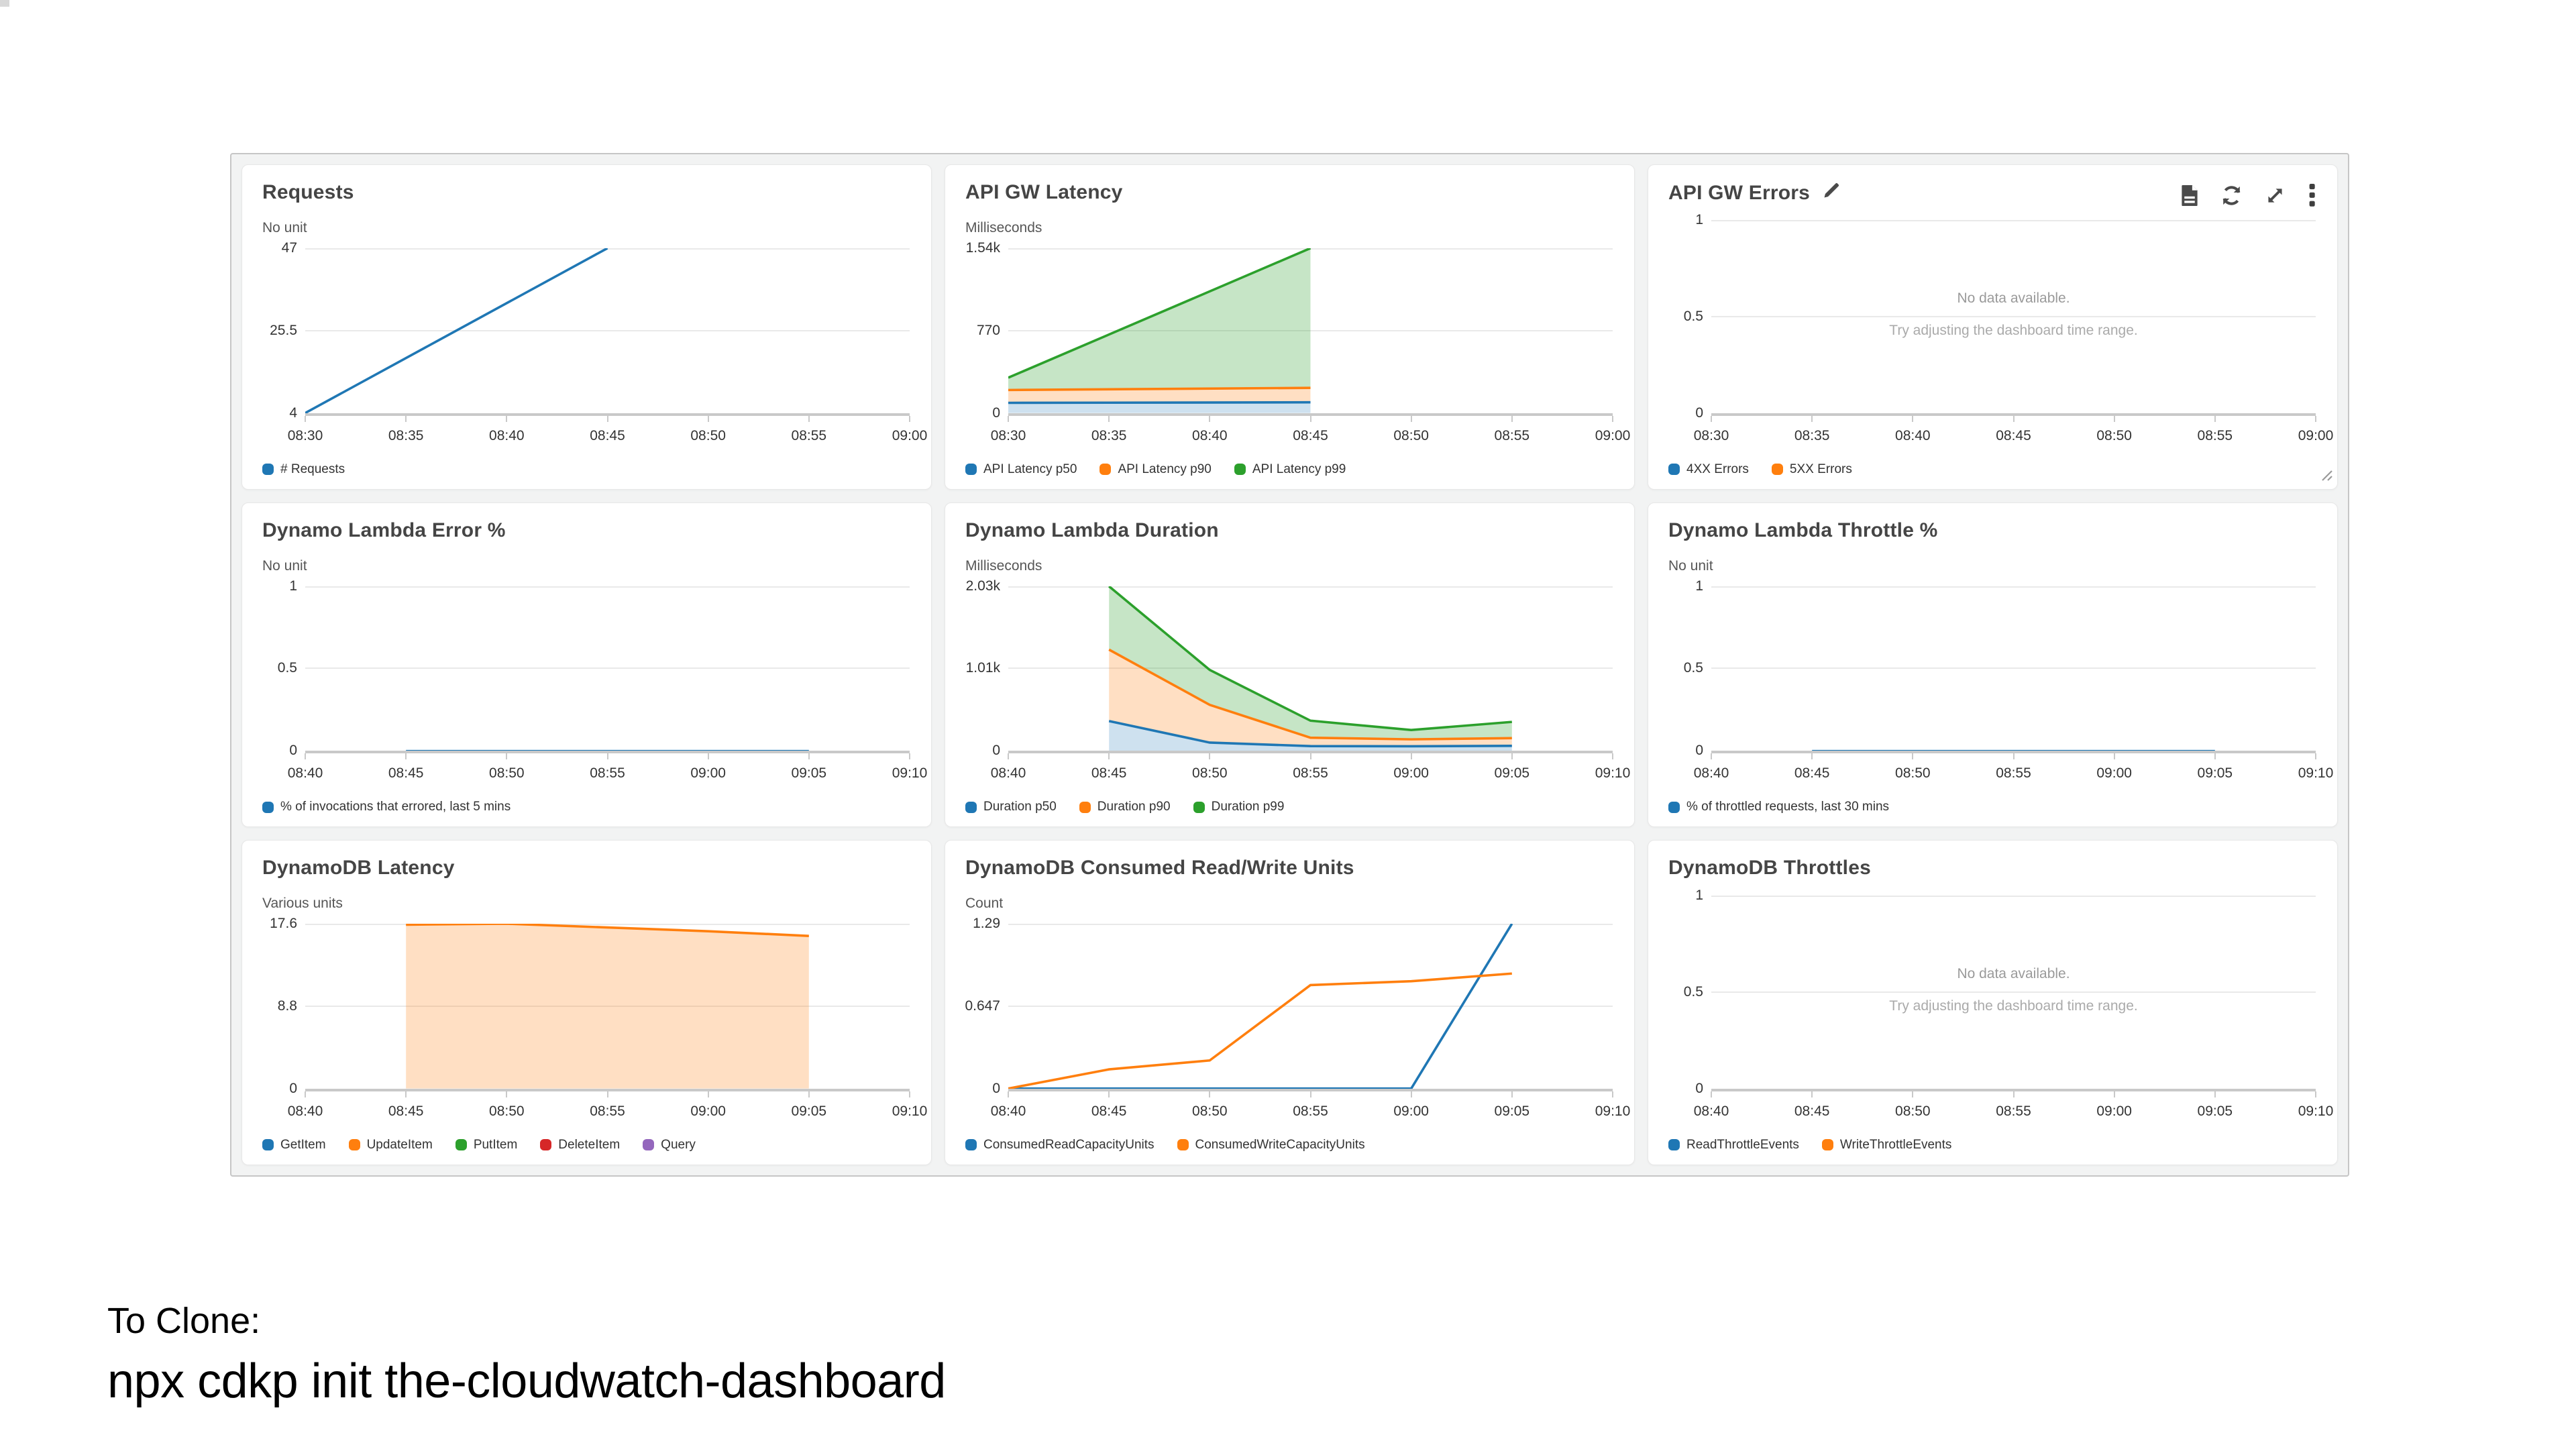 The height and width of the screenshot is (1449, 2576). What do you see at coordinates (1992, 532) in the screenshot?
I see `panel-header: Dynamo Lambda Throttle %` at bounding box center [1992, 532].